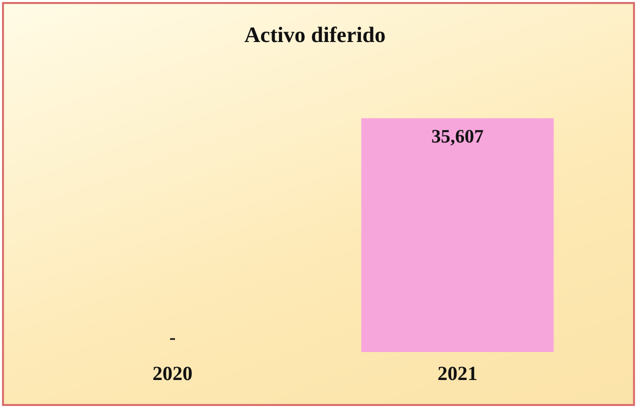 This screenshot has width=637, height=408. I want to click on data-label: 35,607, so click(457, 137).